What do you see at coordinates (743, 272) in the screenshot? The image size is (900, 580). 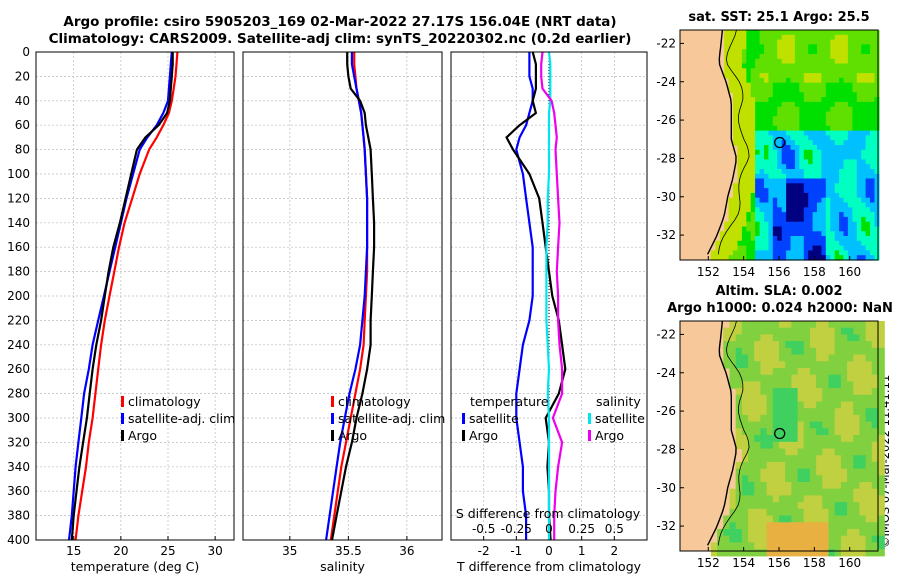 I see `lon-tick-label: 154` at bounding box center [743, 272].